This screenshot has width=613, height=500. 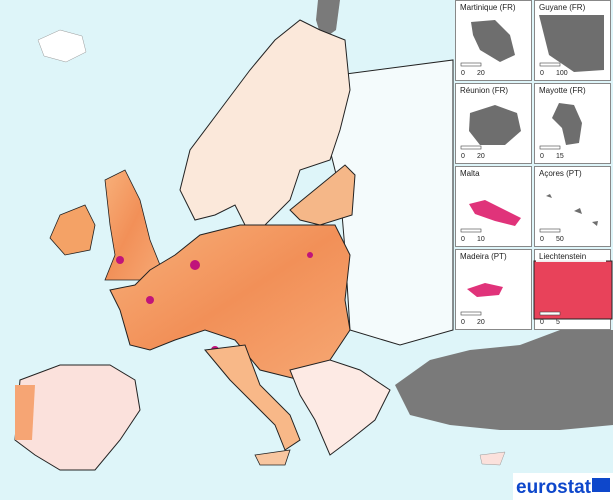 I want to click on russia-north, so click(x=328, y=20).